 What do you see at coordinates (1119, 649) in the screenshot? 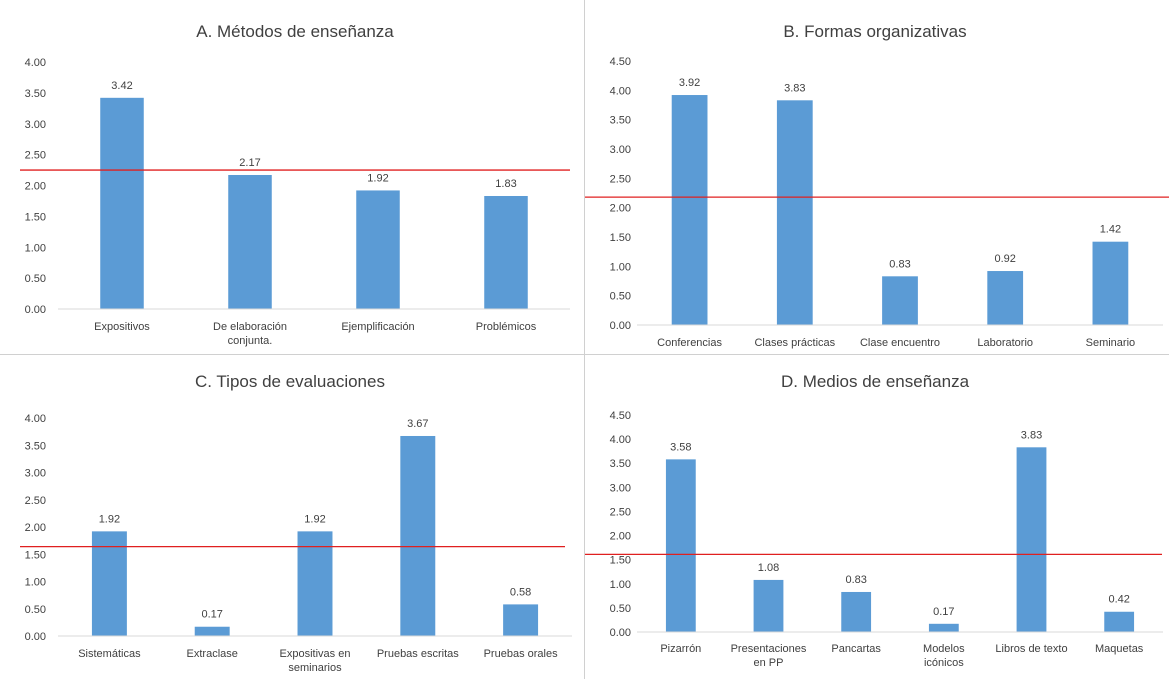
I see `category-label: Maquetas` at bounding box center [1119, 649].